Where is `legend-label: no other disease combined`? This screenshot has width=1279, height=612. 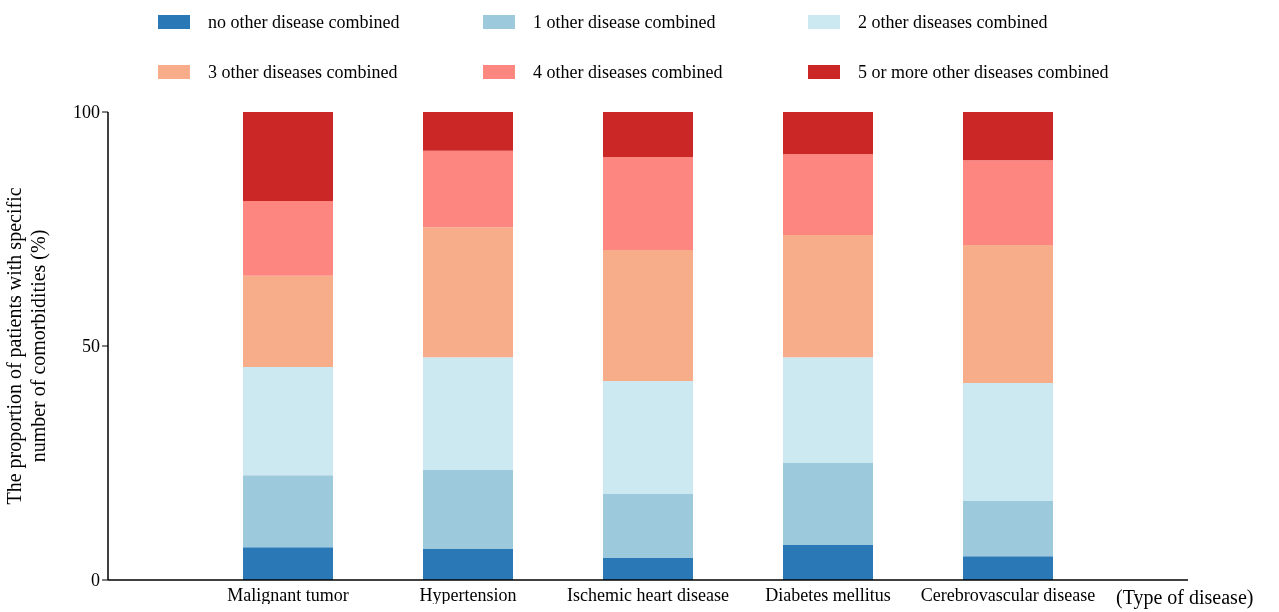 legend-label: no other disease combined is located at coordinates (304, 22).